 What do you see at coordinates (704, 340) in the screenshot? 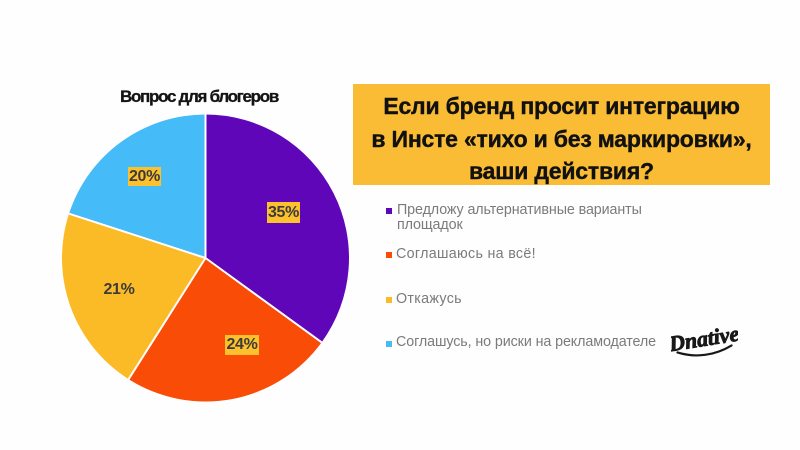
I see `svg-text: Dnative` at bounding box center [704, 340].